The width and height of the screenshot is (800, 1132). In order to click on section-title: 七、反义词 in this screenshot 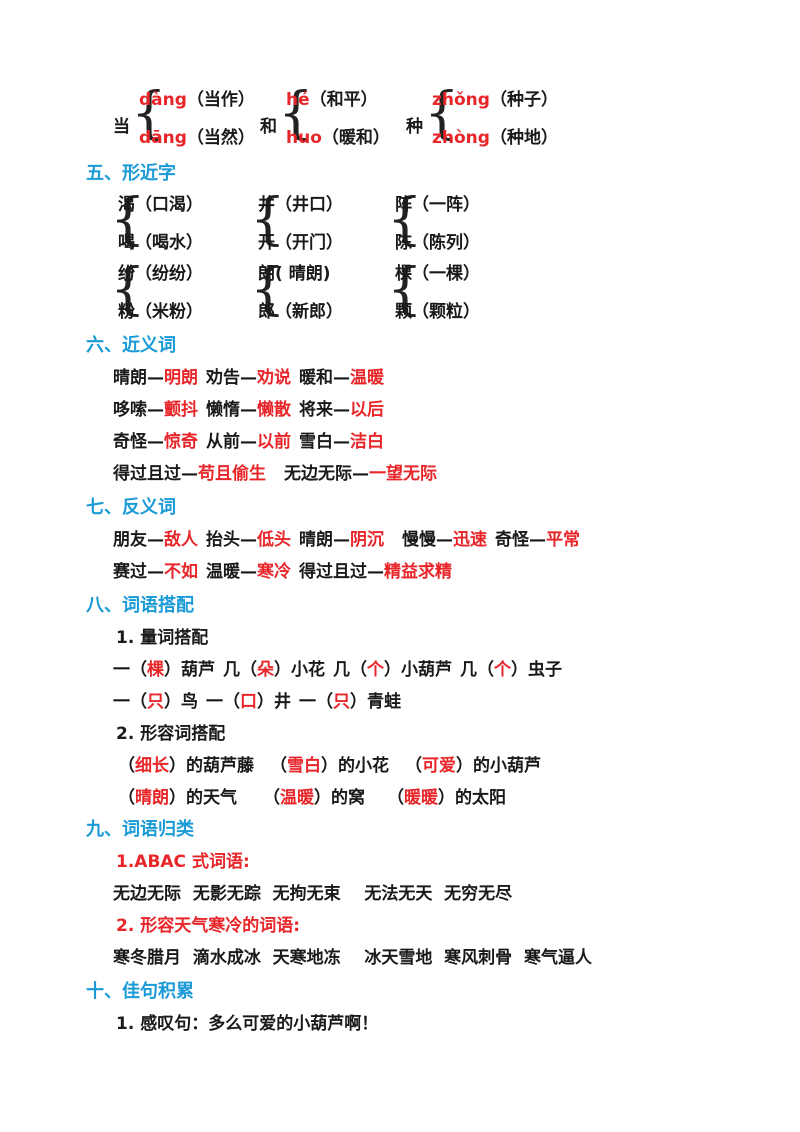, I will do `click(131, 507)`.